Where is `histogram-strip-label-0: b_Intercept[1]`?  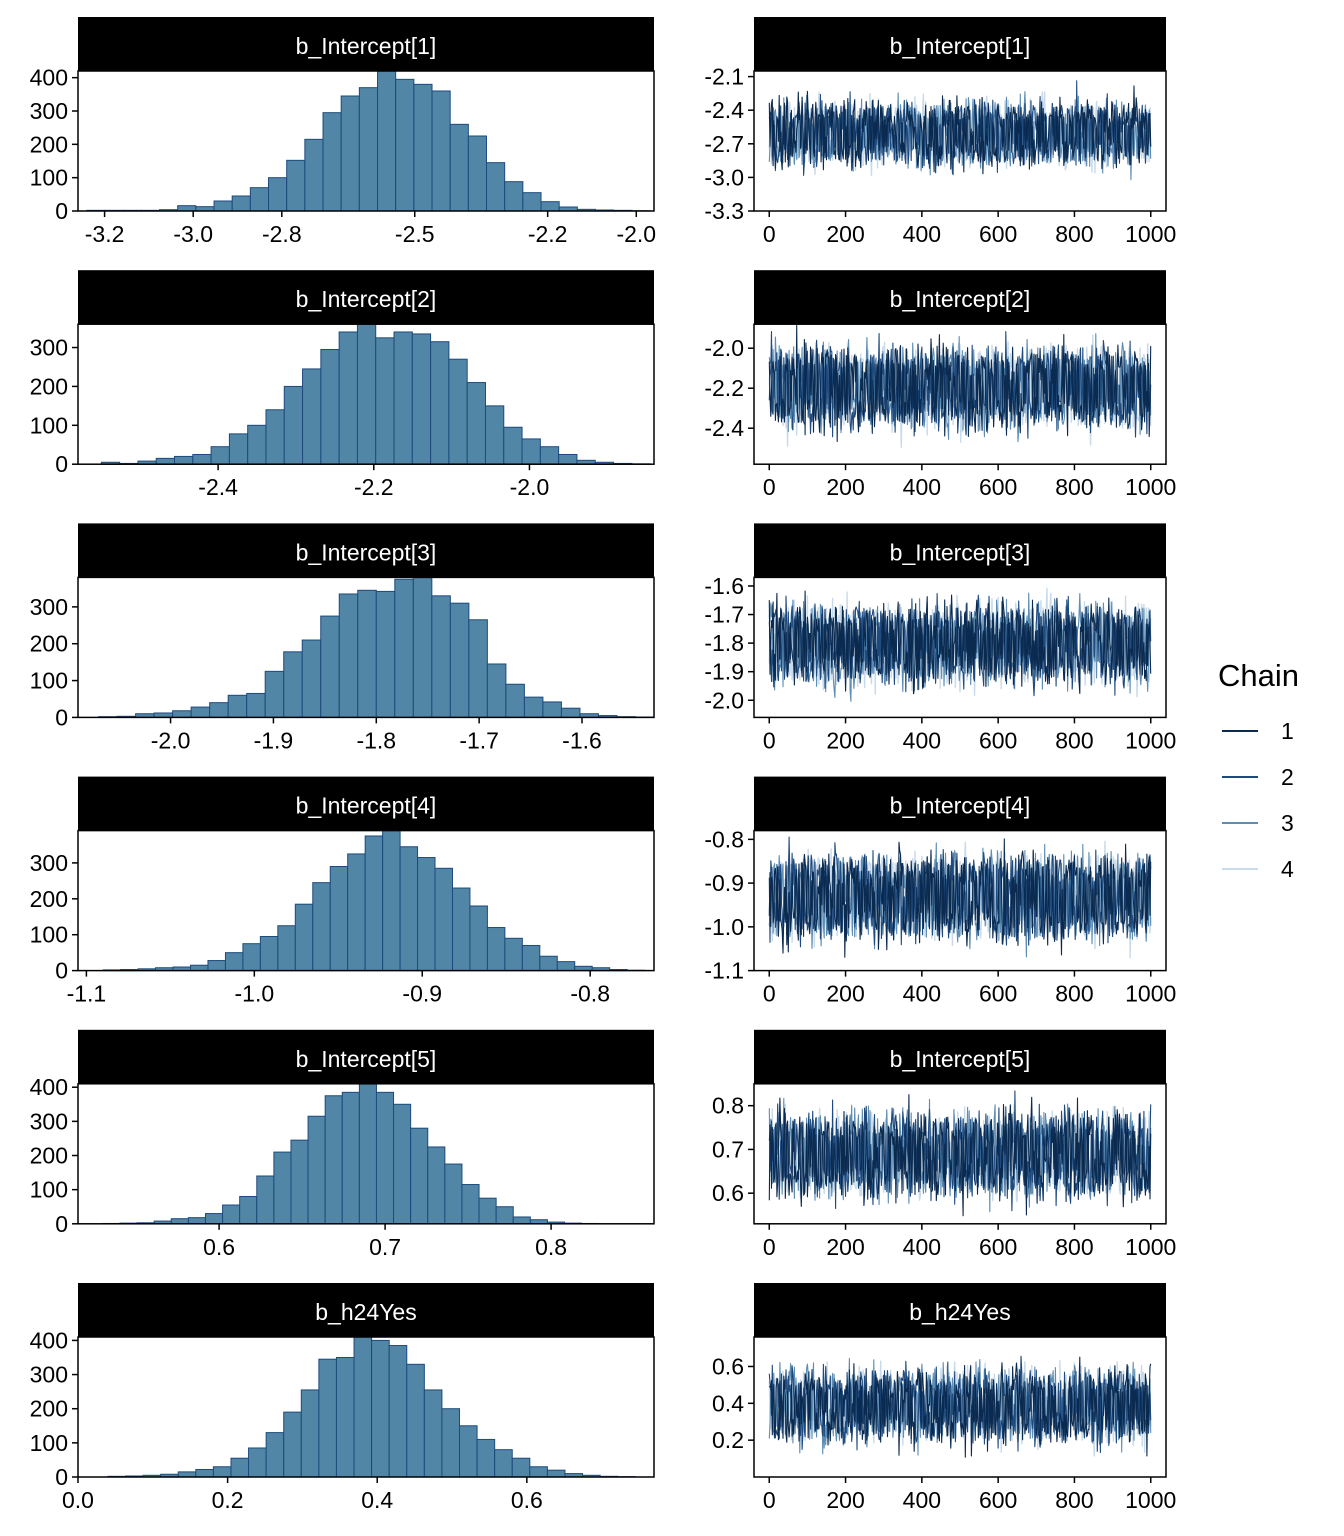
histogram-strip-label-0: b_Intercept[1] is located at coordinates (366, 46).